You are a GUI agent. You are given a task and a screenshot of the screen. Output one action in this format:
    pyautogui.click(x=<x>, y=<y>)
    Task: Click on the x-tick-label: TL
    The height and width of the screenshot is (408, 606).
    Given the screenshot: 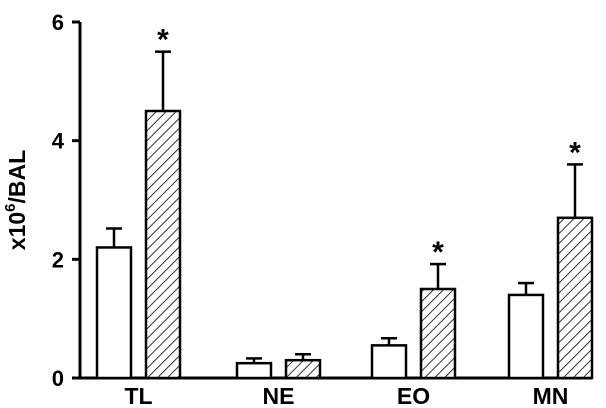 What is the action you would take?
    pyautogui.click(x=138, y=395)
    